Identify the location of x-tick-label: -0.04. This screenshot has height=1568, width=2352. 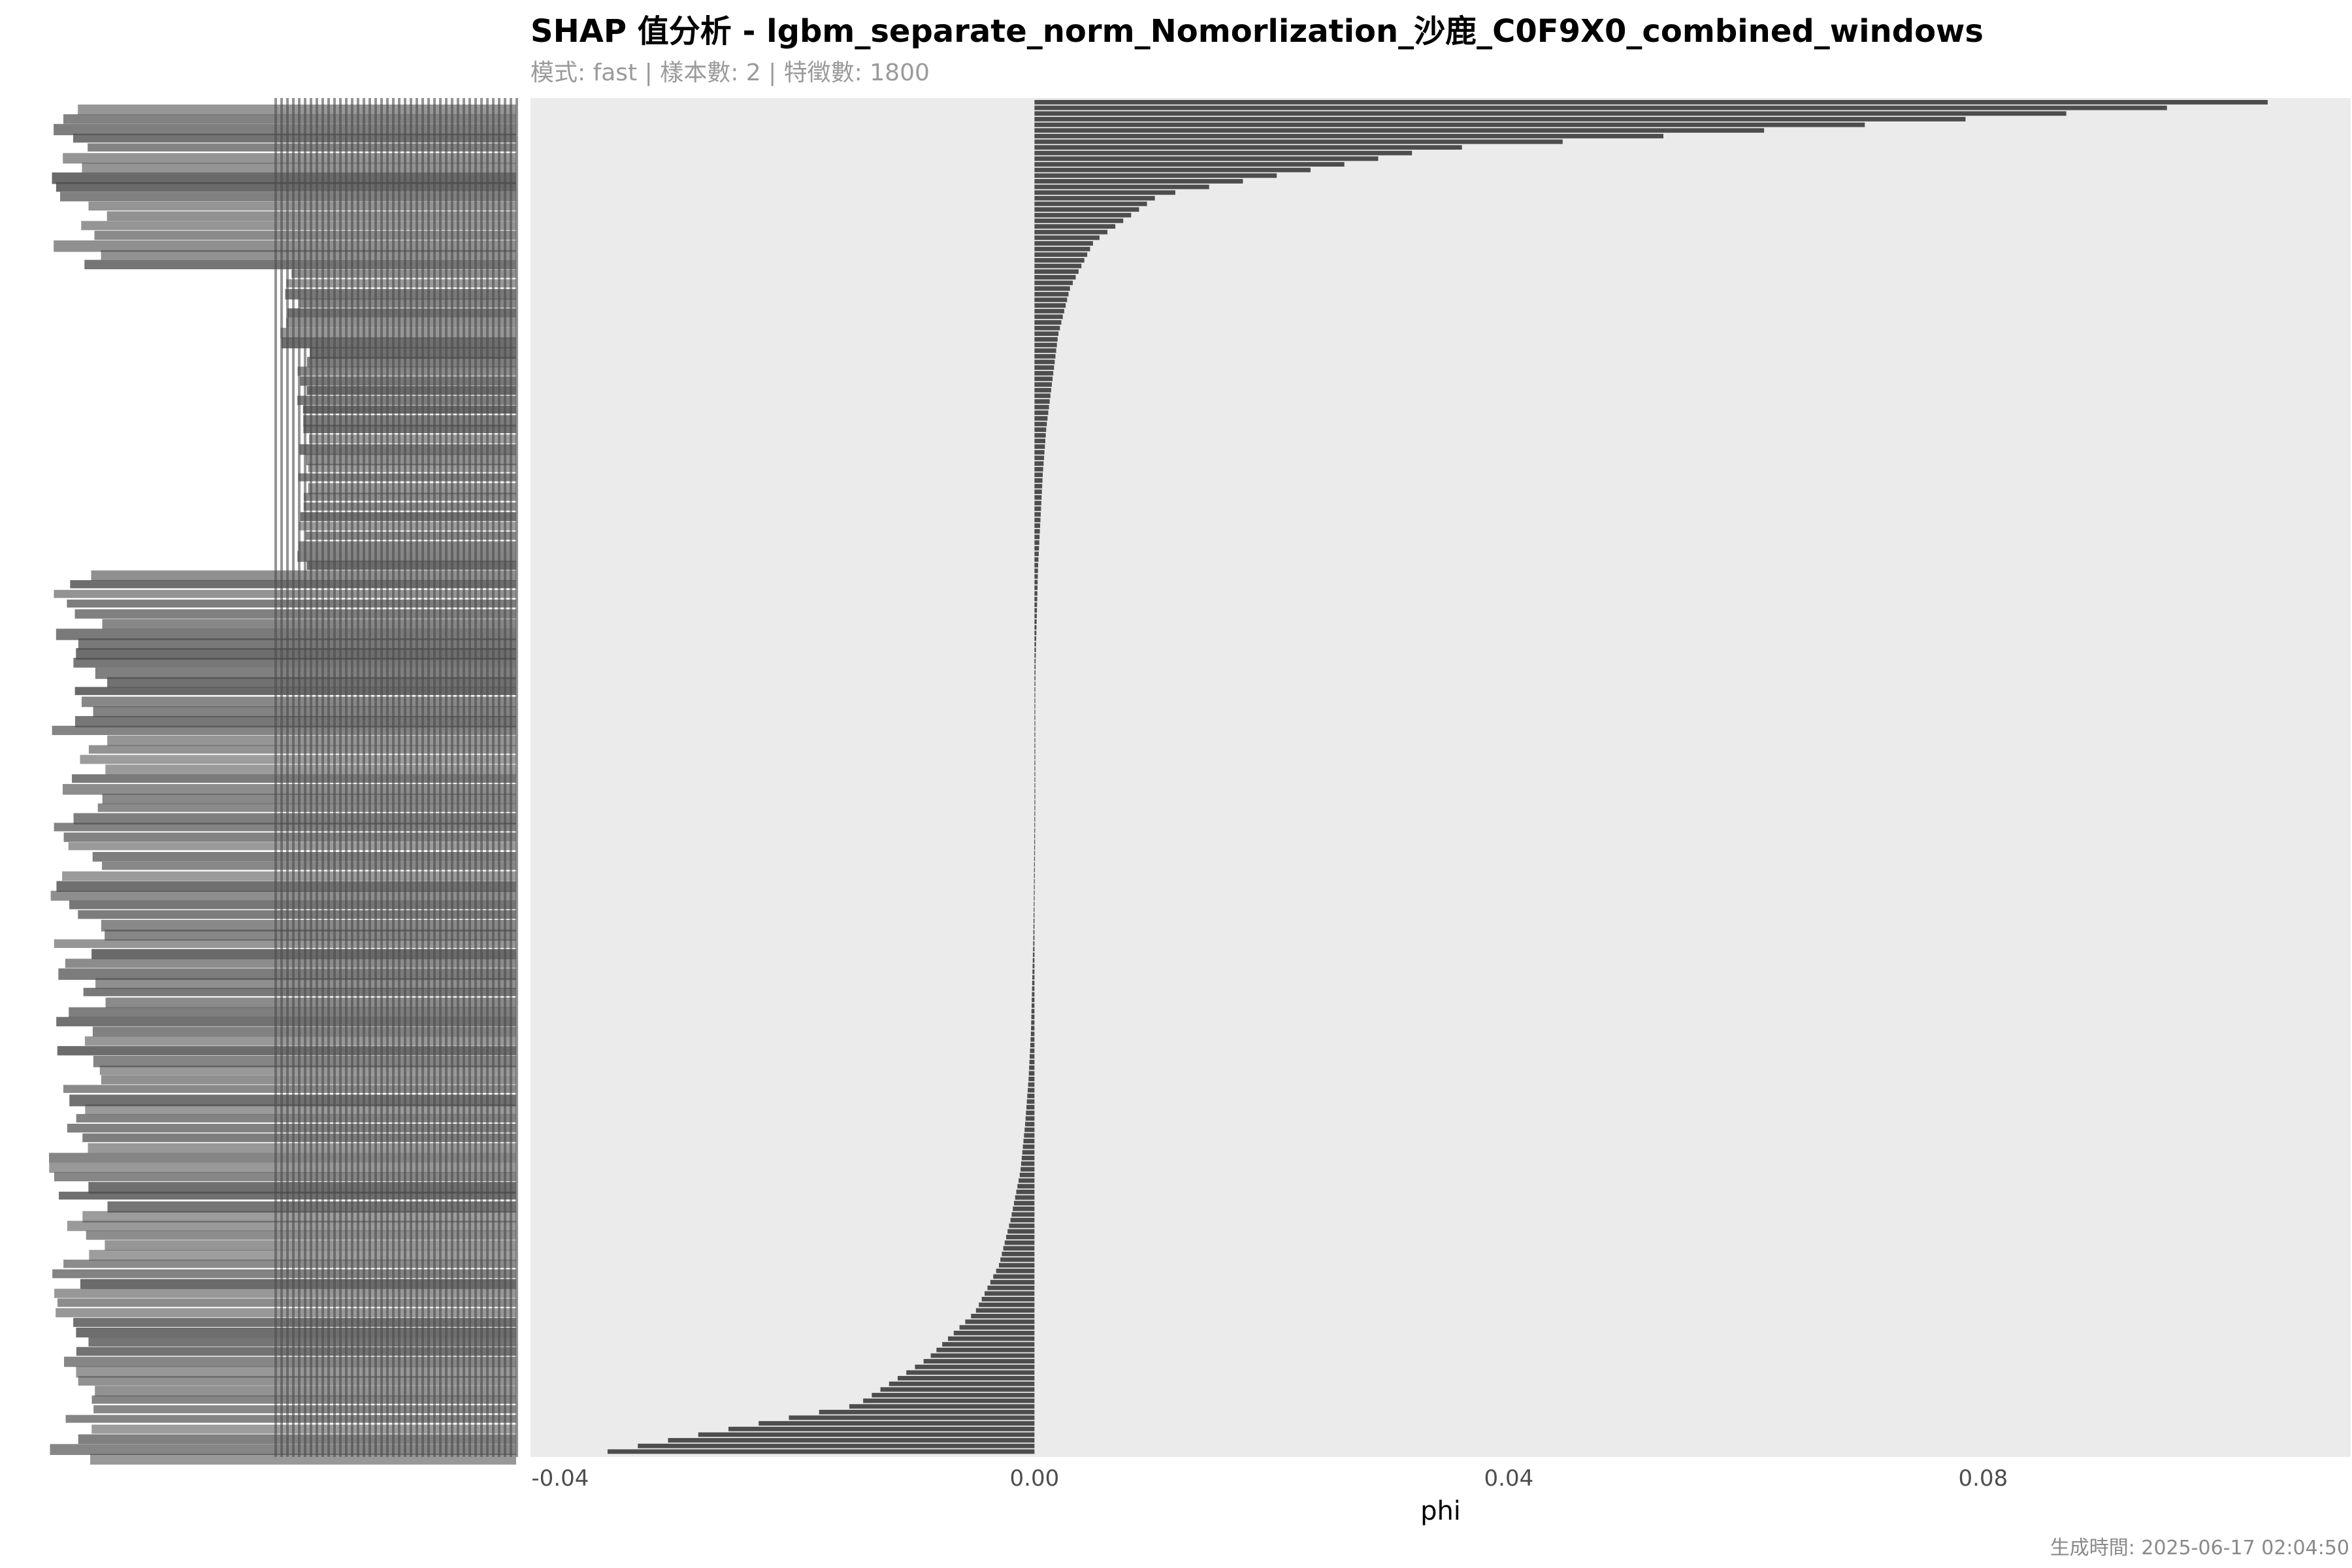
(560, 1478).